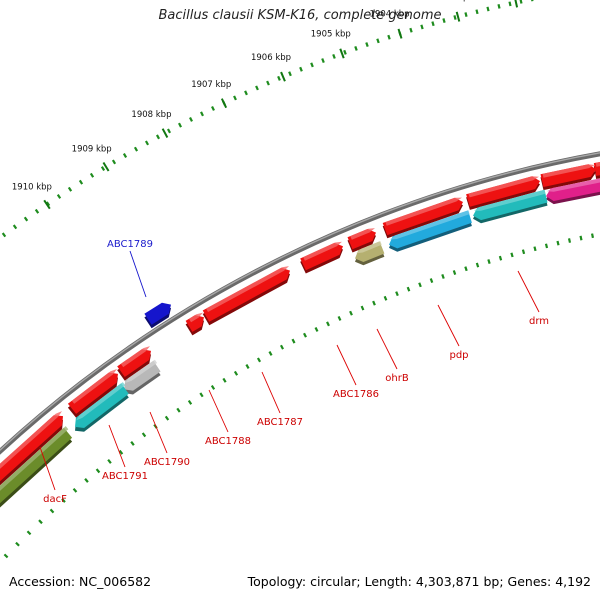  I want to click on gene-label: ABC1789, so click(130, 244).